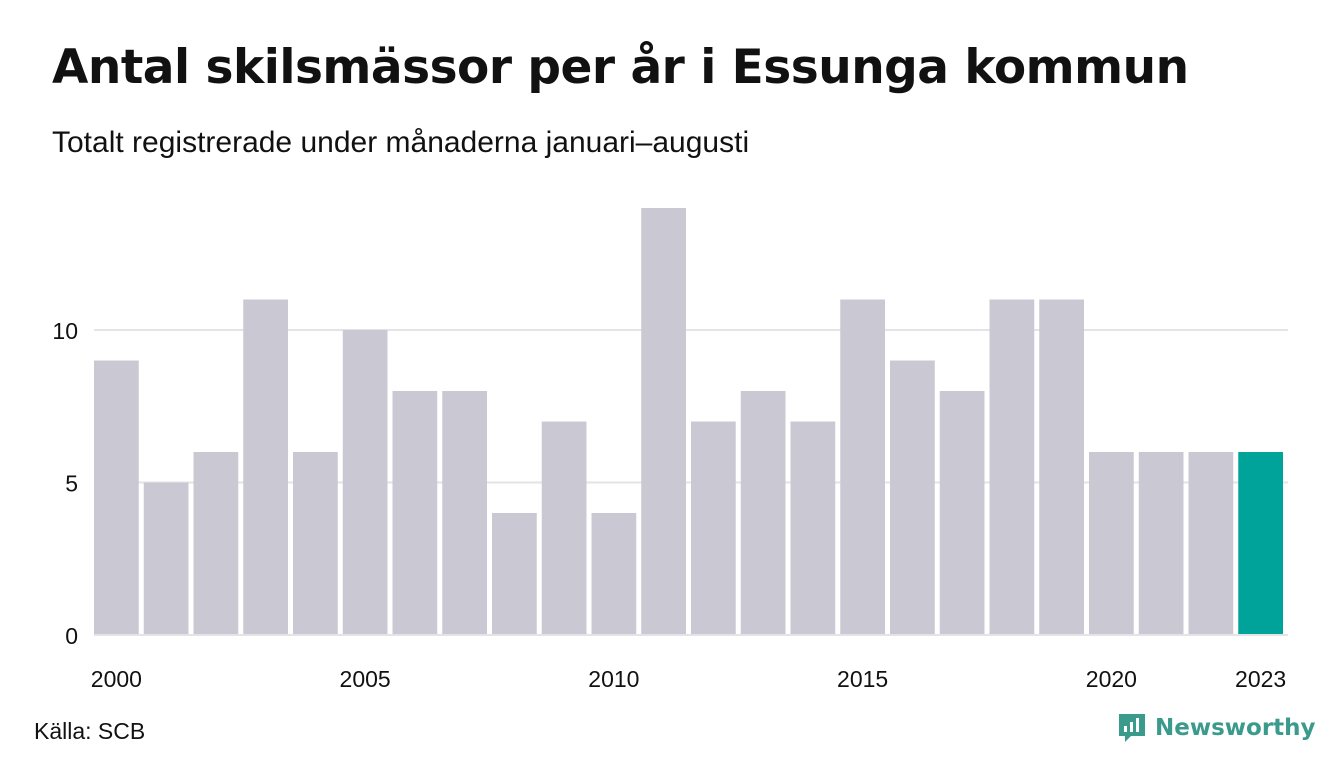  I want to click on bar-2002, so click(216, 543).